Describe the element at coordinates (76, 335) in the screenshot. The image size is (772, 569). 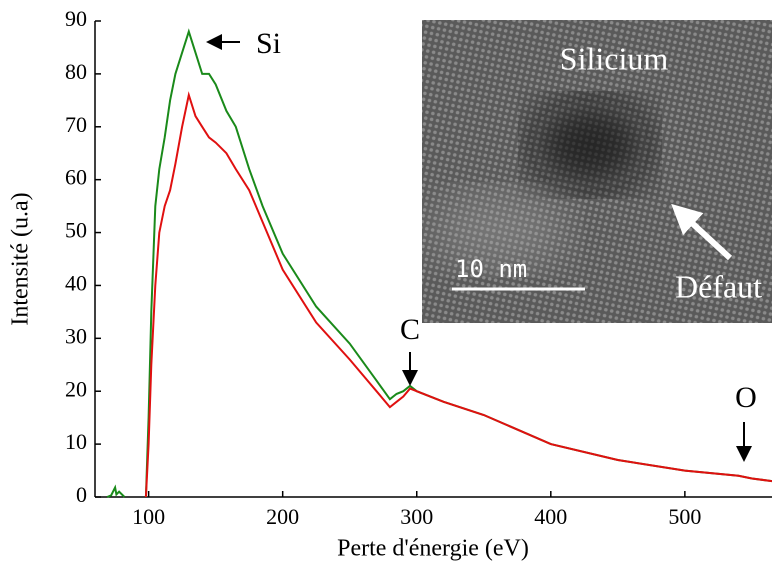
I see `y-tick-label: 30` at that location.